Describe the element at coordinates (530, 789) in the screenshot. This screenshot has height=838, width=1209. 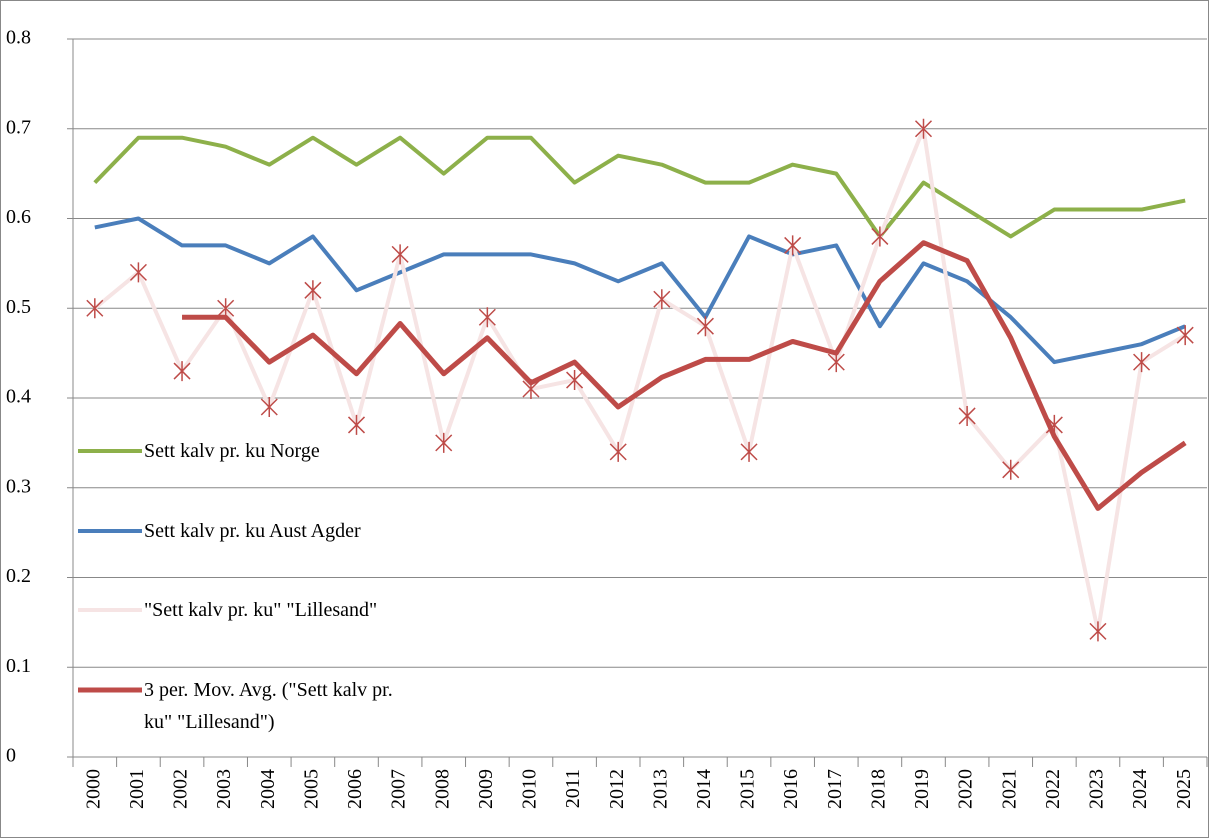
I see `x-tick-label: 2010` at that location.